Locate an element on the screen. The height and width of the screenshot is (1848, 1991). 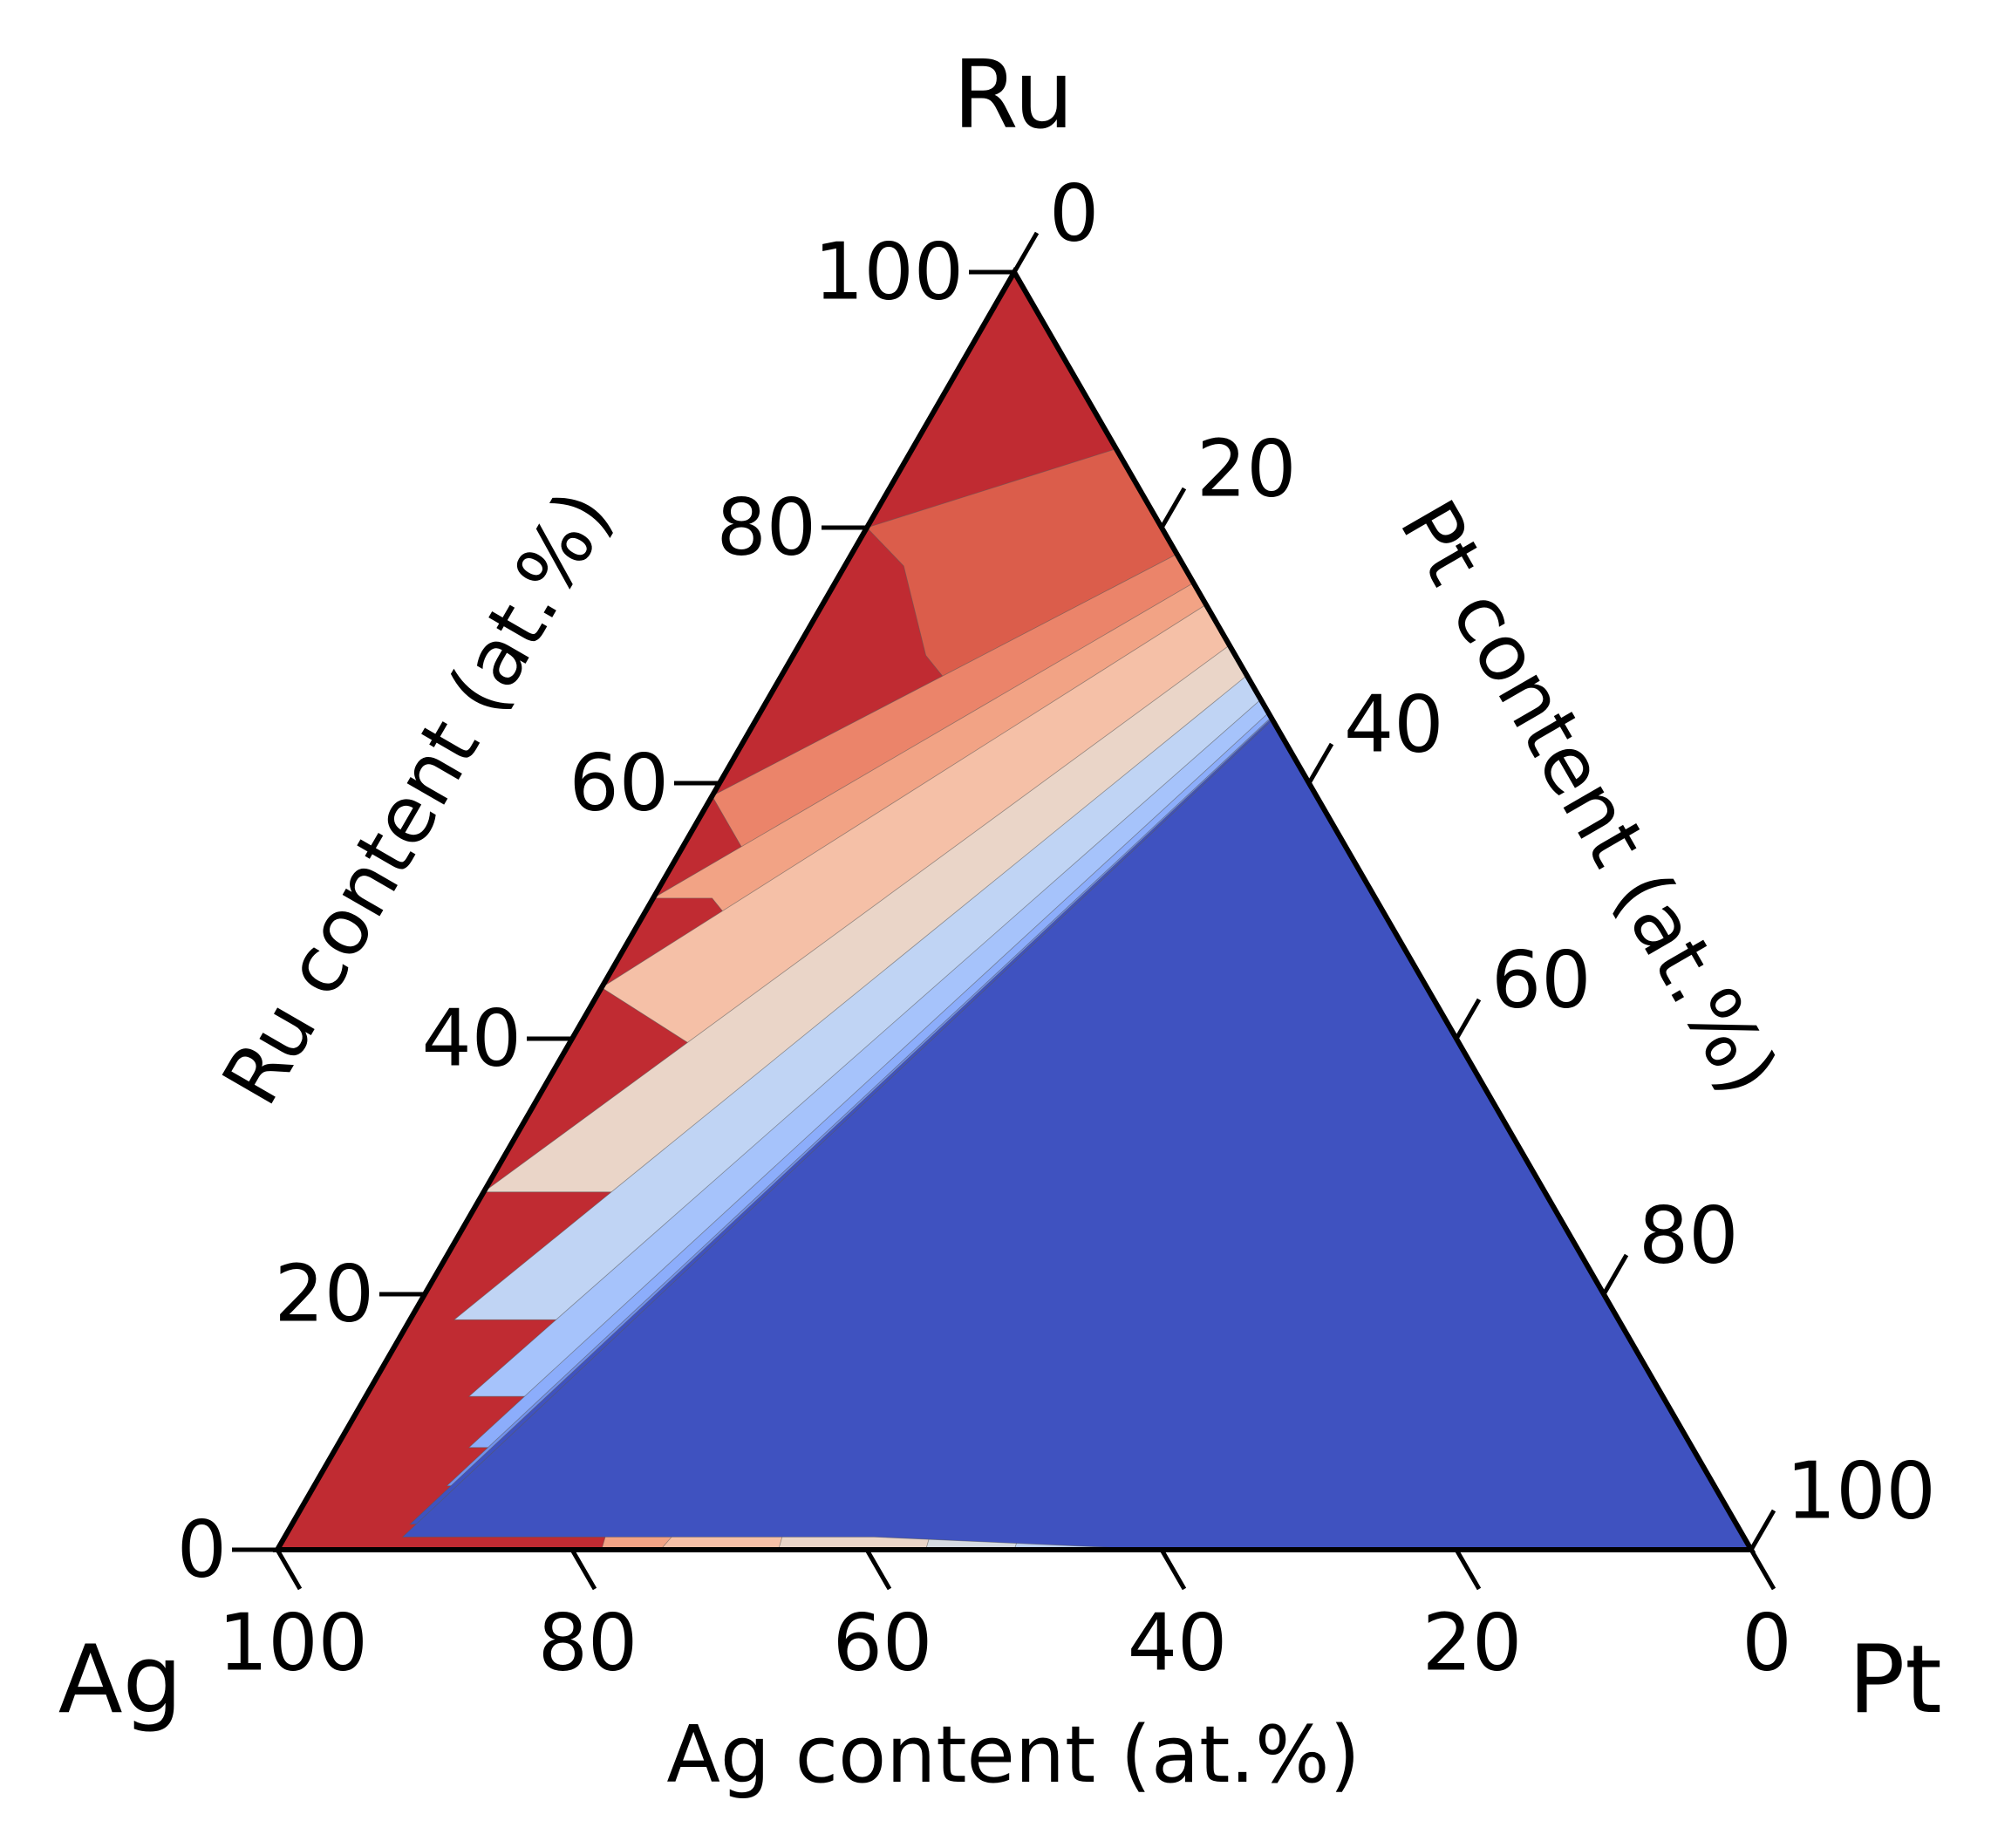
tick-label-pt-40: 40 is located at coordinates (1394, 724).